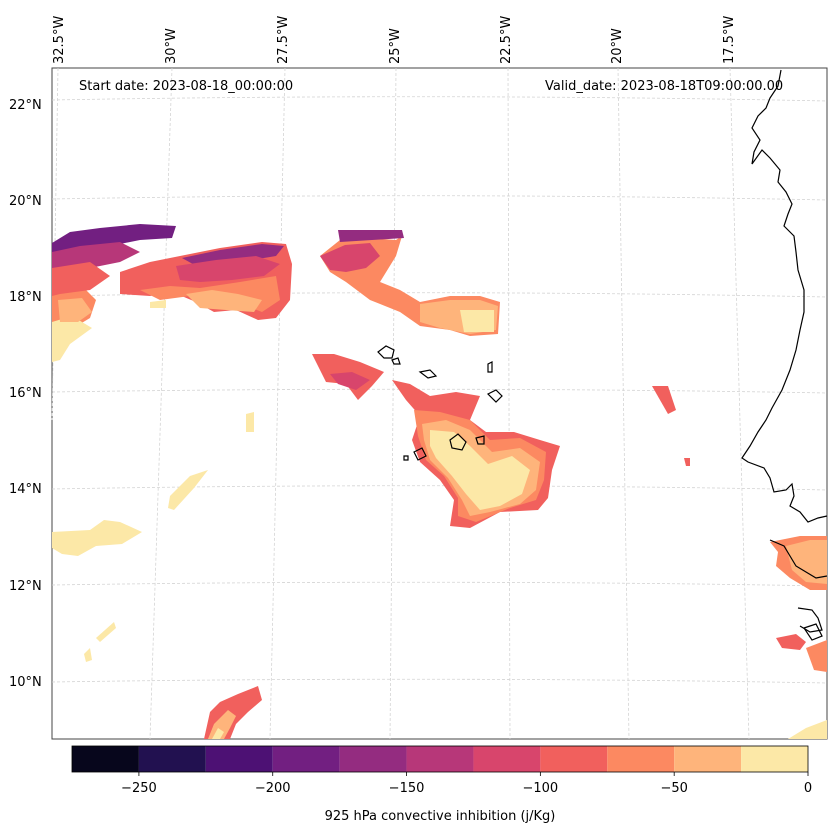 This screenshot has width=837, height=836. Describe the element at coordinates (816, 656) in the screenshot. I see `cin-region-coast-small` at that location.